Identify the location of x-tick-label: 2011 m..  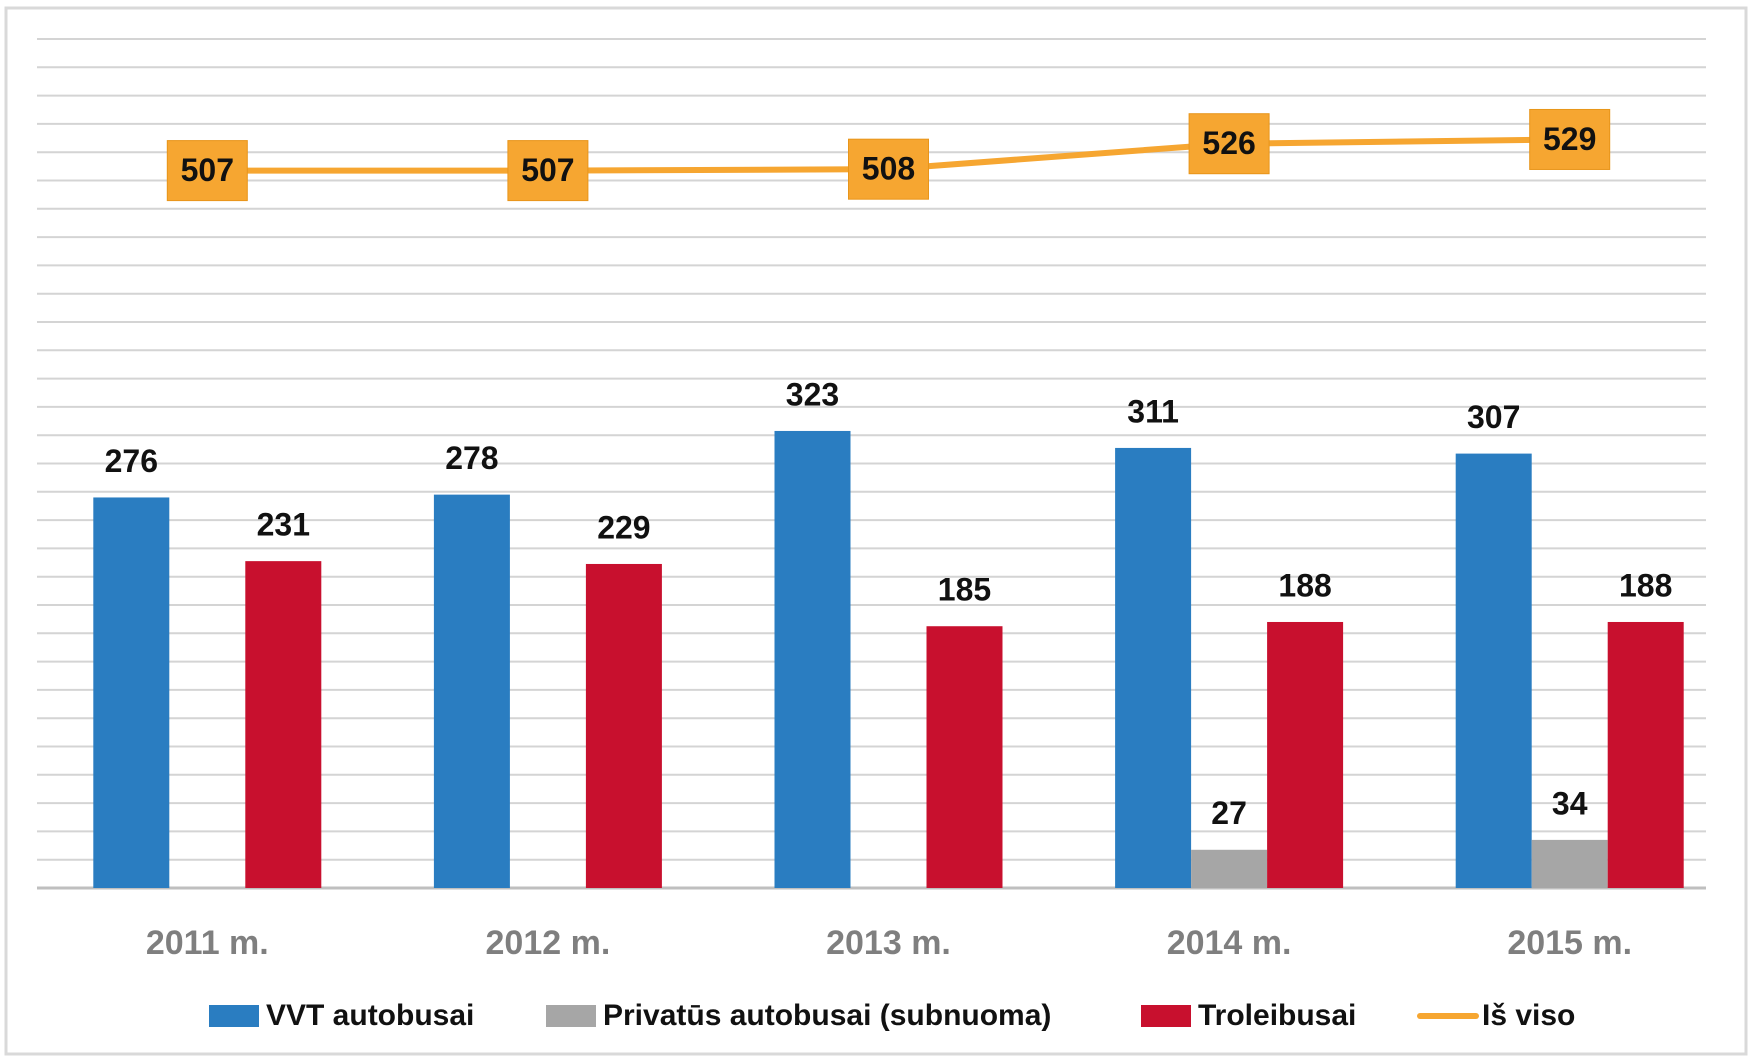
(207, 943).